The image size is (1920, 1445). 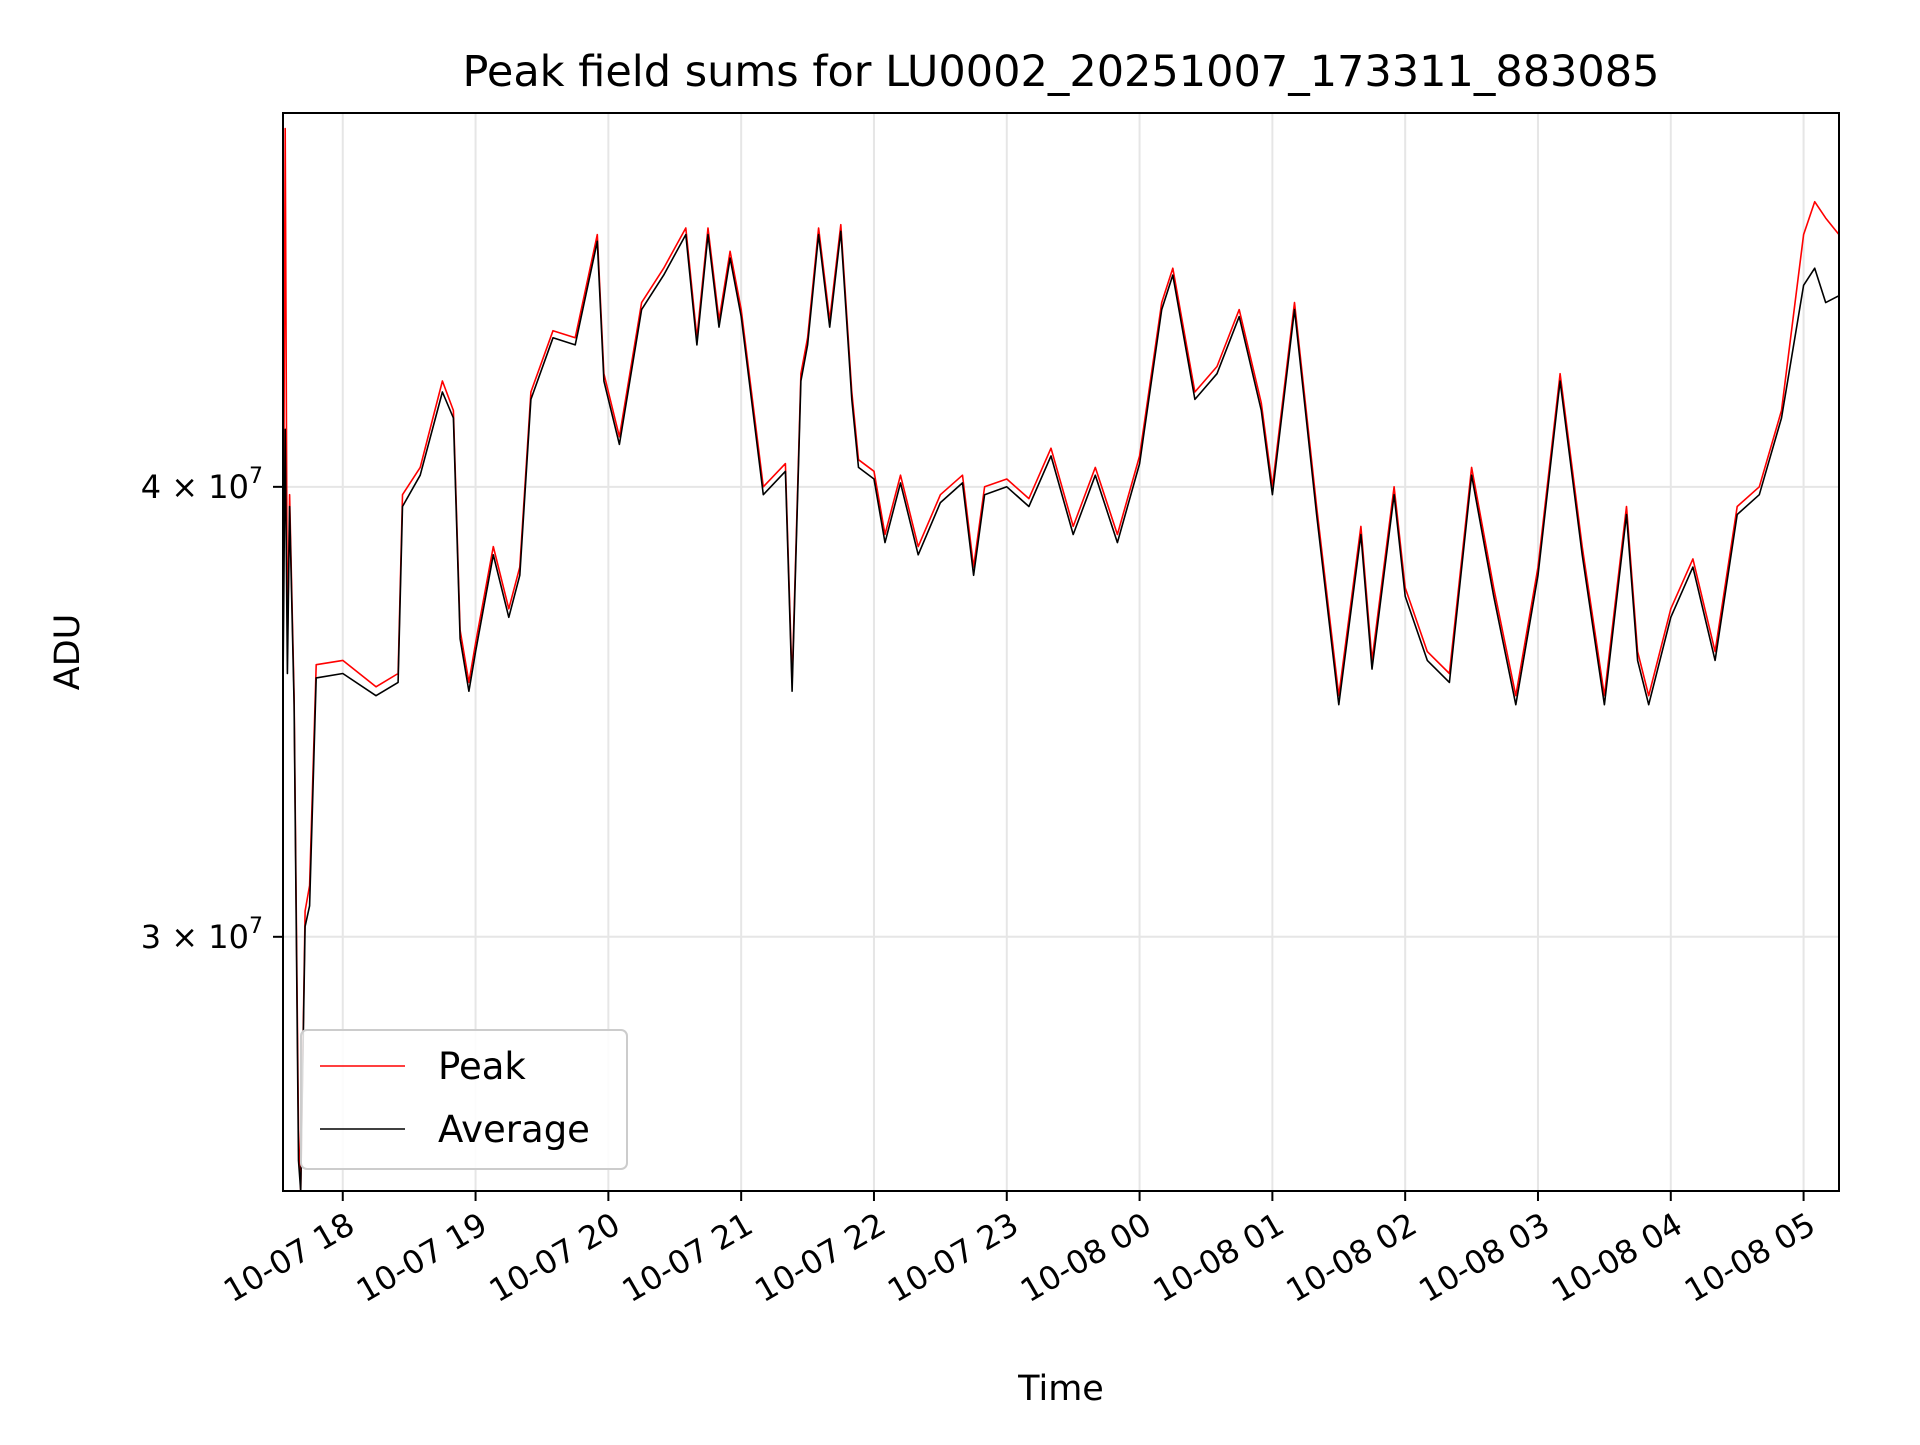 I want to click on legend-label-average: Average, so click(x=514, y=1129).